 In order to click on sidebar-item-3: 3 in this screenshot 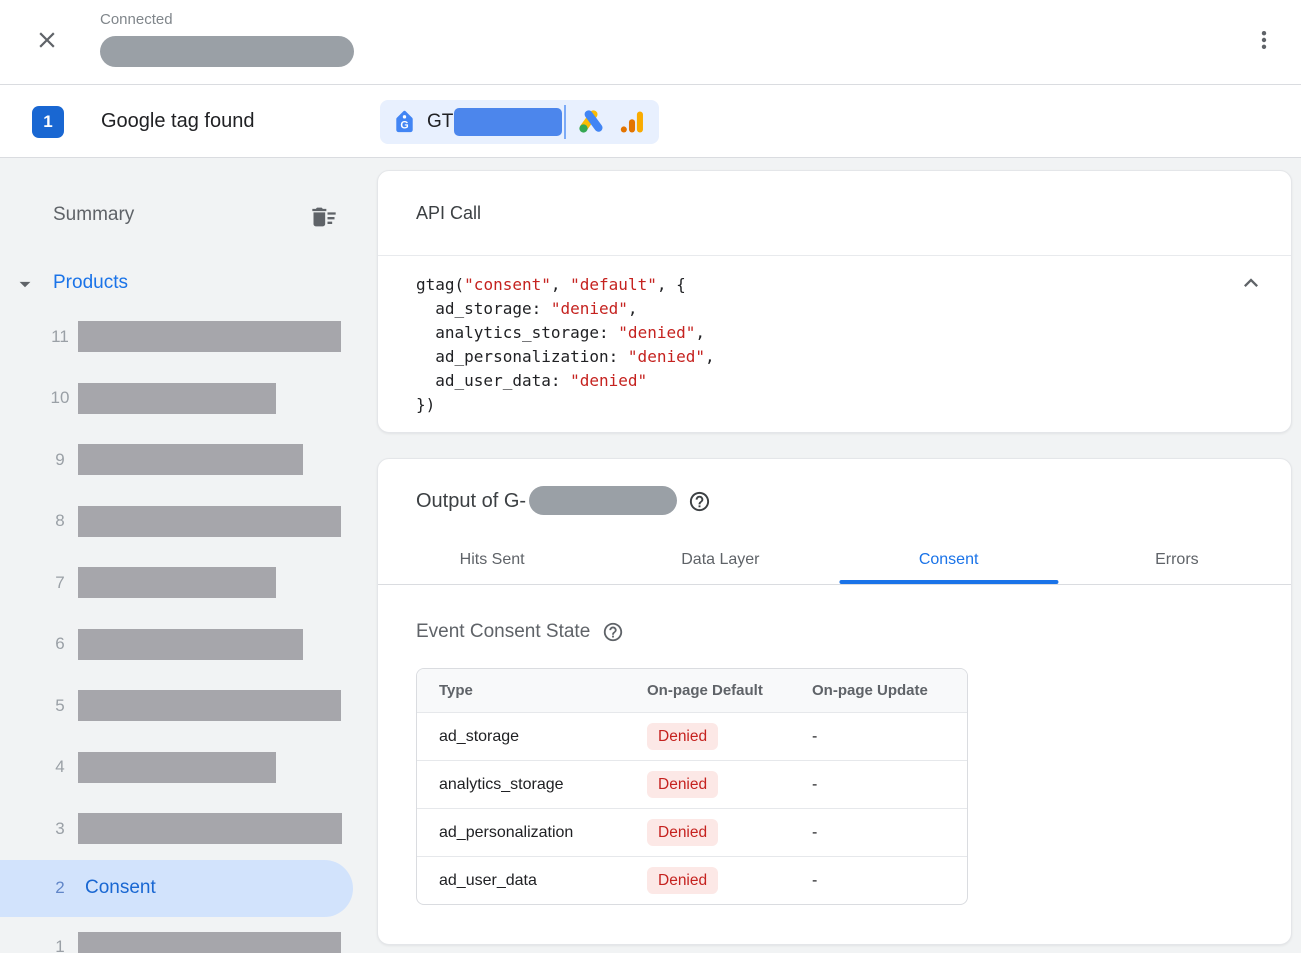, I will do `click(188, 829)`.